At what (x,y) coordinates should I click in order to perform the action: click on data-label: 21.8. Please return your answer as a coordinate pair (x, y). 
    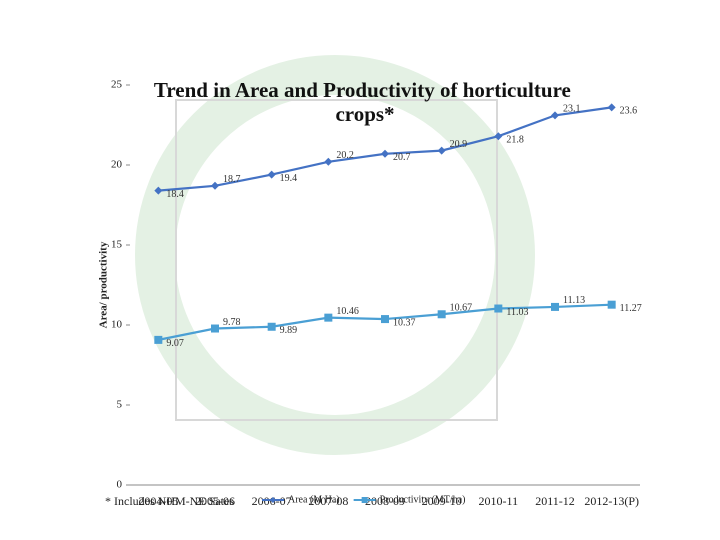
    Looking at the image, I should click on (515, 139).